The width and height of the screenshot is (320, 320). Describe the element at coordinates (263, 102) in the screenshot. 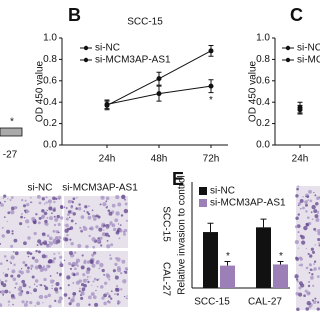

I see `y-tick-label: 0.4` at that location.